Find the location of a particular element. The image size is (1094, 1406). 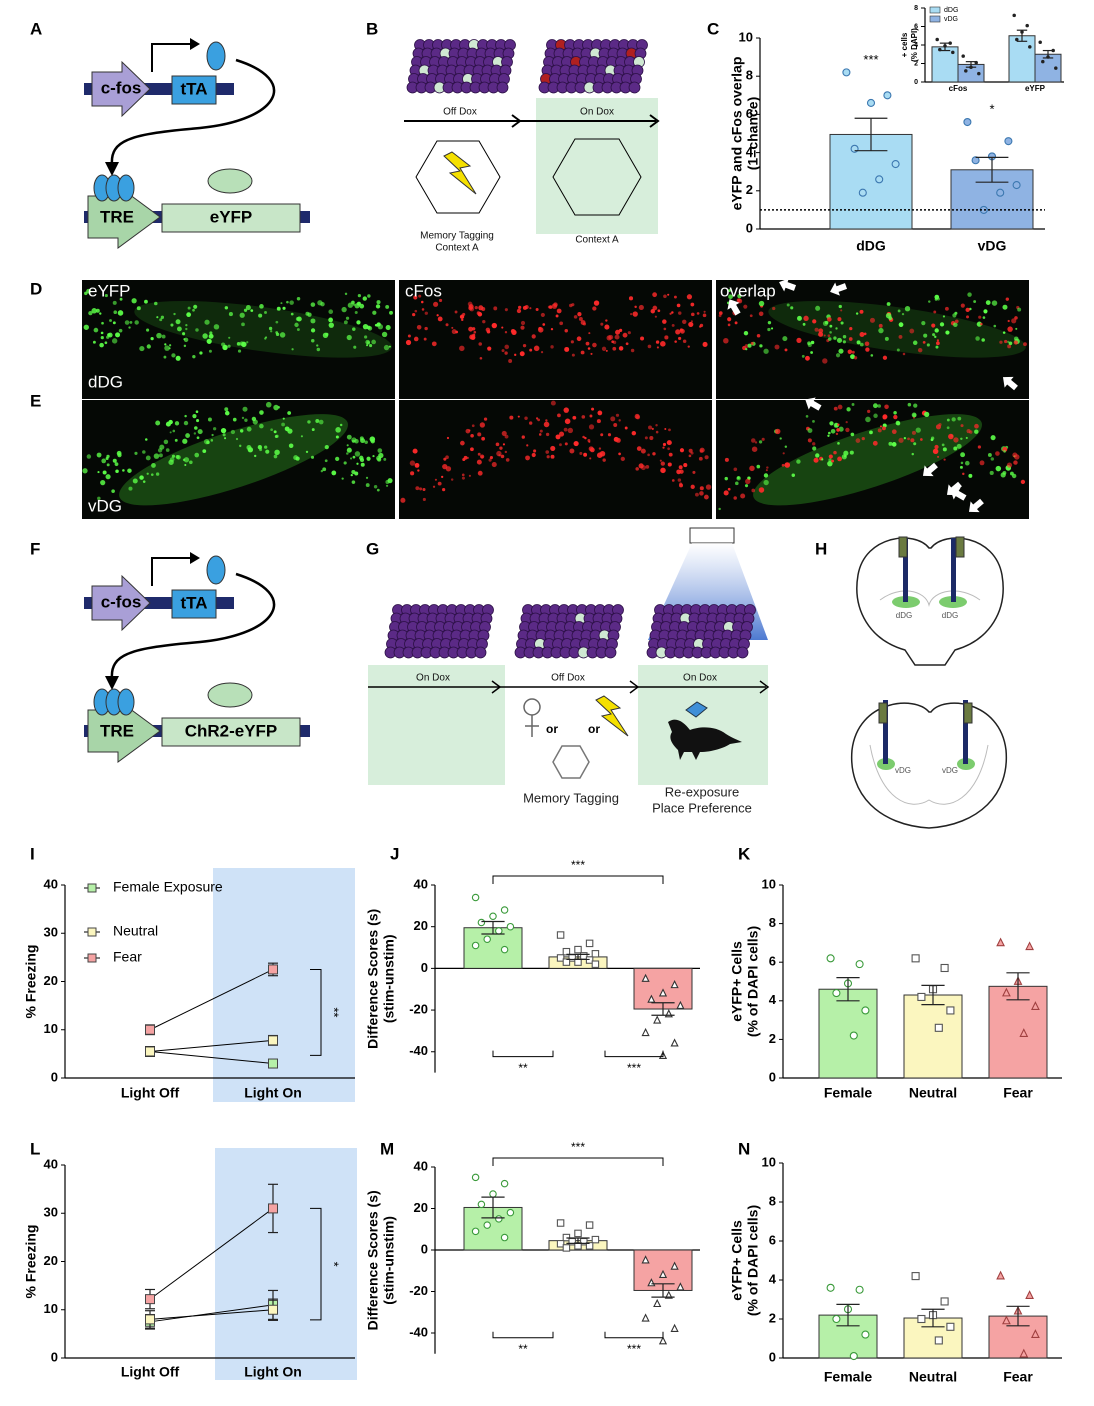

ferrule is located at coordinates (960, 547).